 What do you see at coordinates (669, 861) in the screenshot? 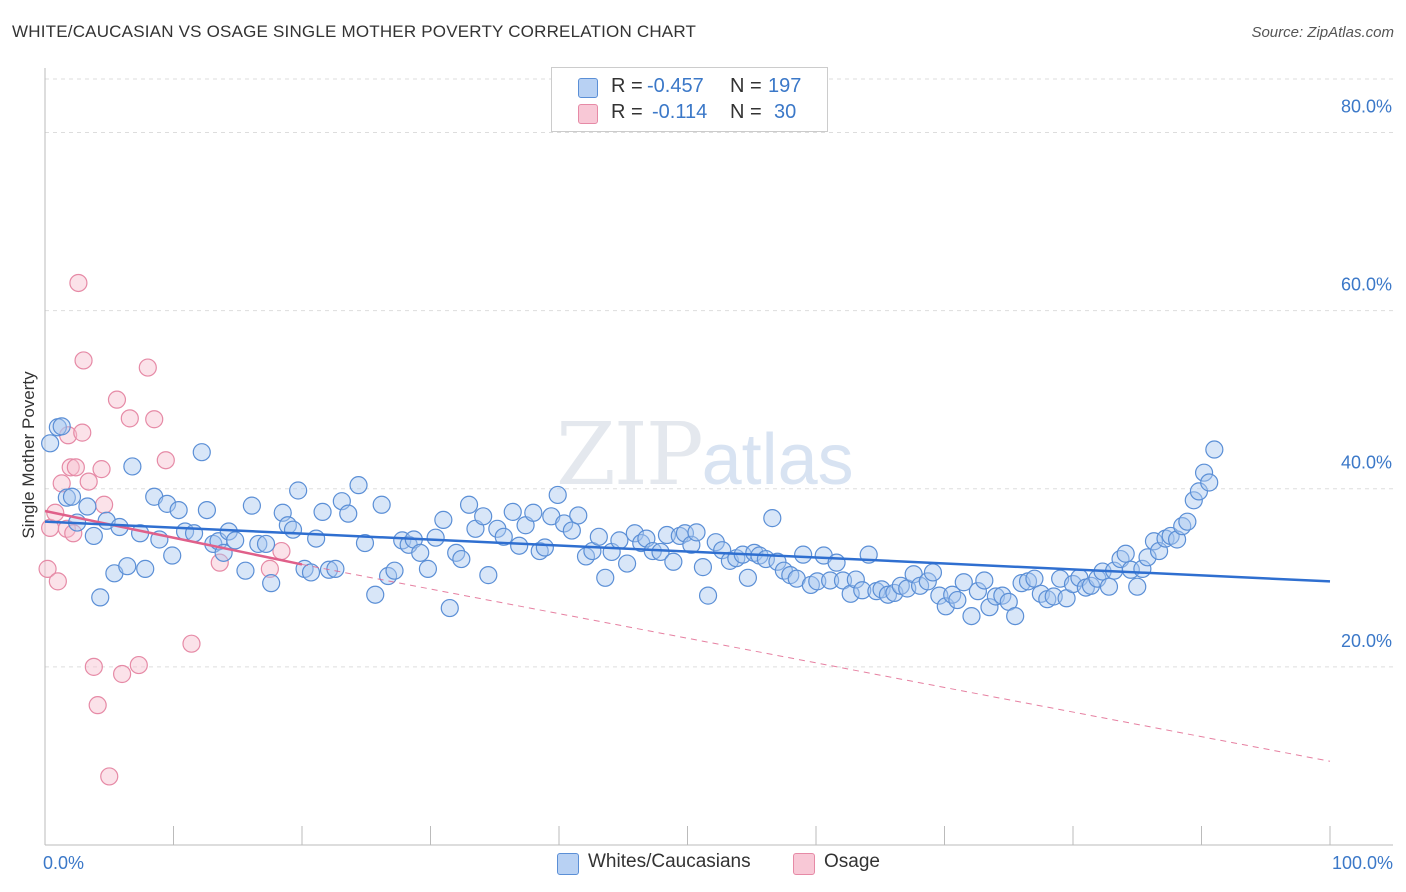
I see `legend-label-whites: Whites/Caucasians` at bounding box center [669, 861].